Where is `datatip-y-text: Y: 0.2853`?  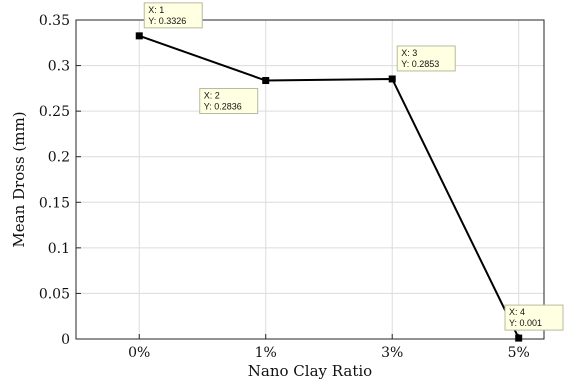
datatip-y-text: Y: 0.2853 is located at coordinates (420, 64).